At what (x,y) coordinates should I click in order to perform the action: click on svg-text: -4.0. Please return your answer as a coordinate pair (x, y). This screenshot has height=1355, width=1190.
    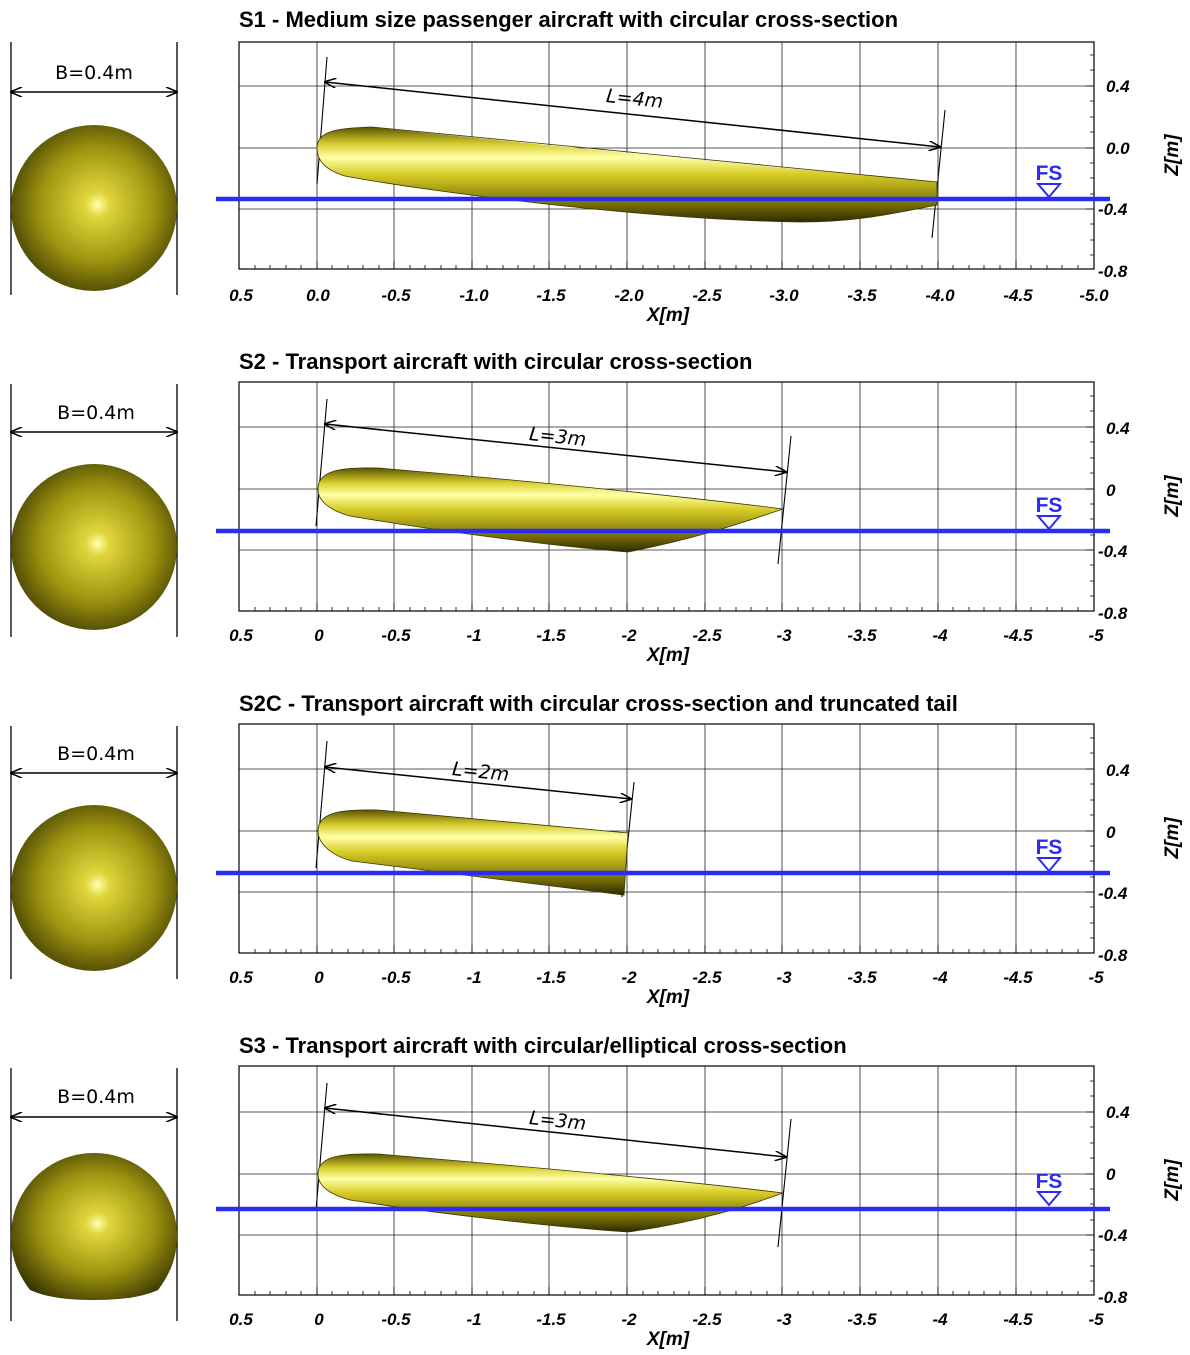
    Looking at the image, I should click on (940, 295).